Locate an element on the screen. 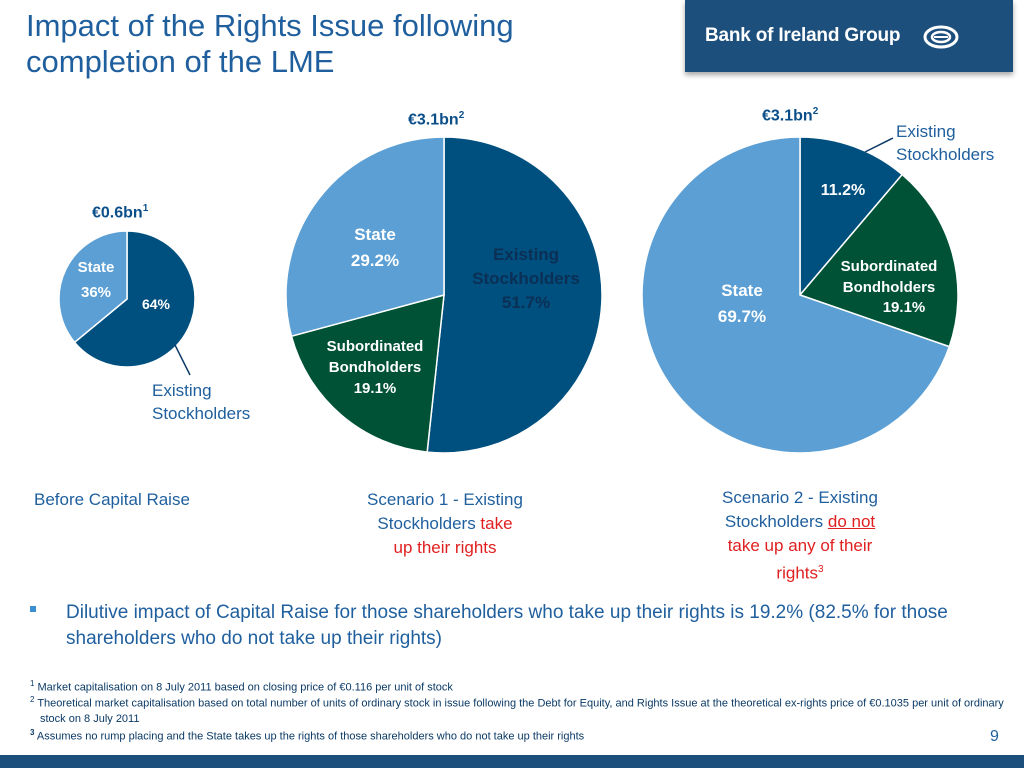 The width and height of the screenshot is (1024, 768). bank-logo: Bank of Ireland Group is located at coordinates (849, 36).